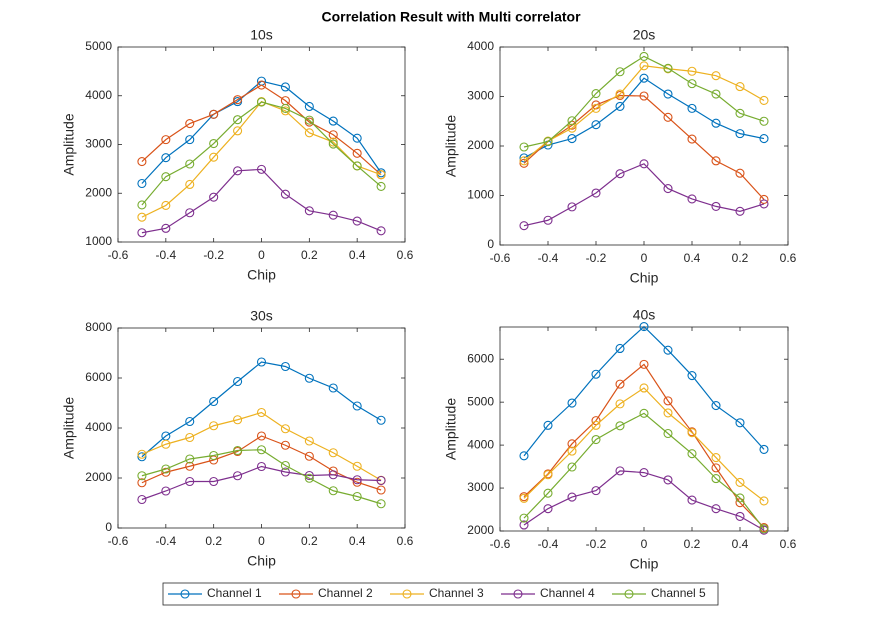 Image resolution: width=871 pixels, height=624 pixels. What do you see at coordinates (678, 593) in the screenshot?
I see `legend-label: Channel 5` at bounding box center [678, 593].